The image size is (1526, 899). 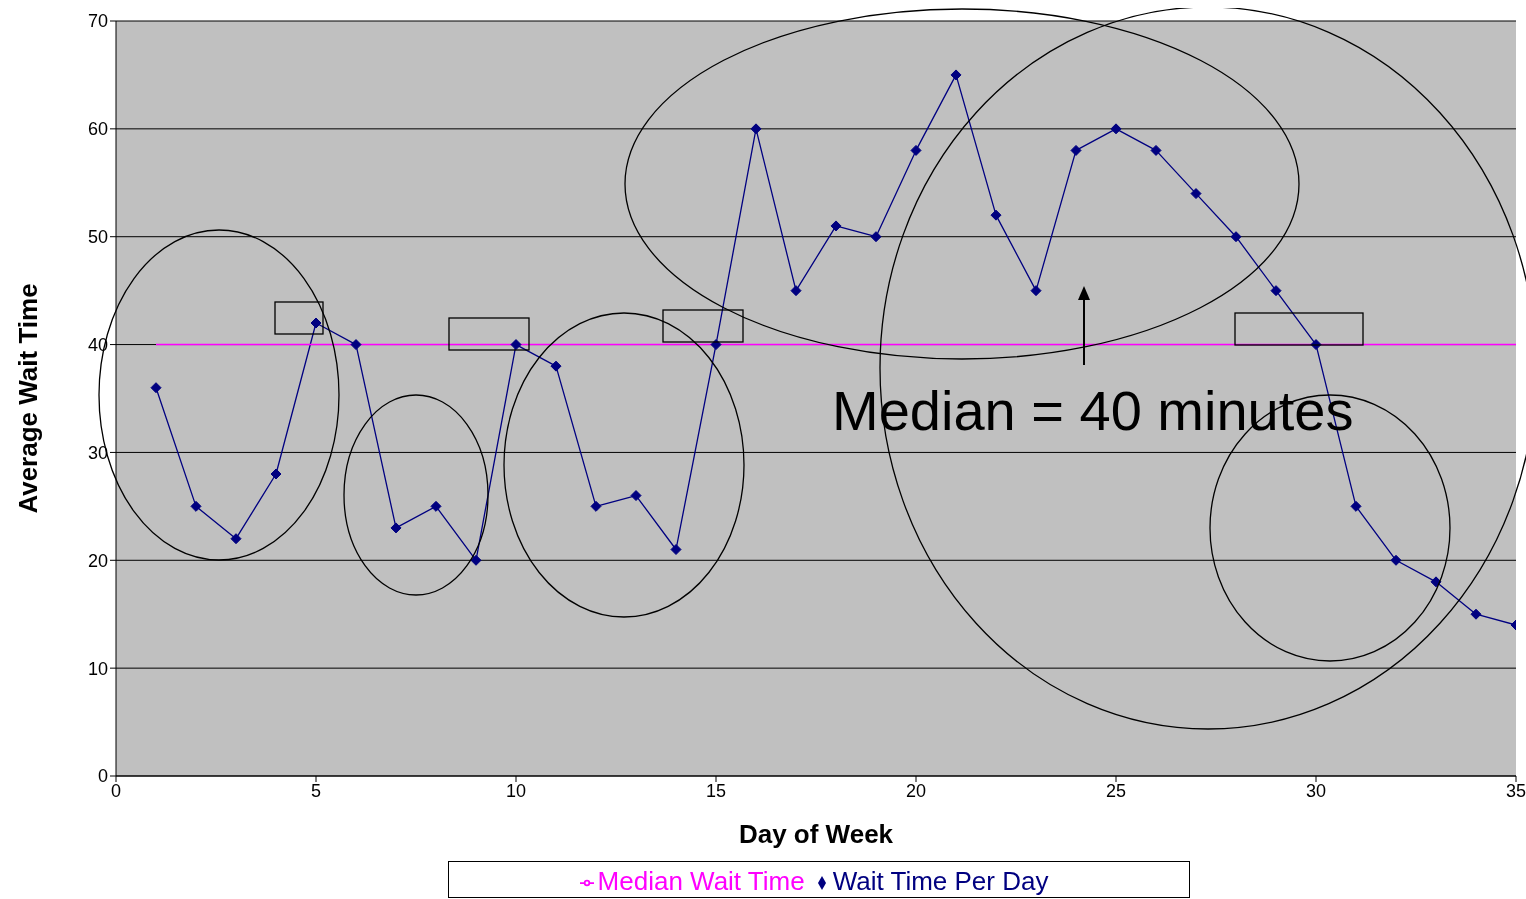 I want to click on x-axis-title: Day of Week, so click(x=816, y=834).